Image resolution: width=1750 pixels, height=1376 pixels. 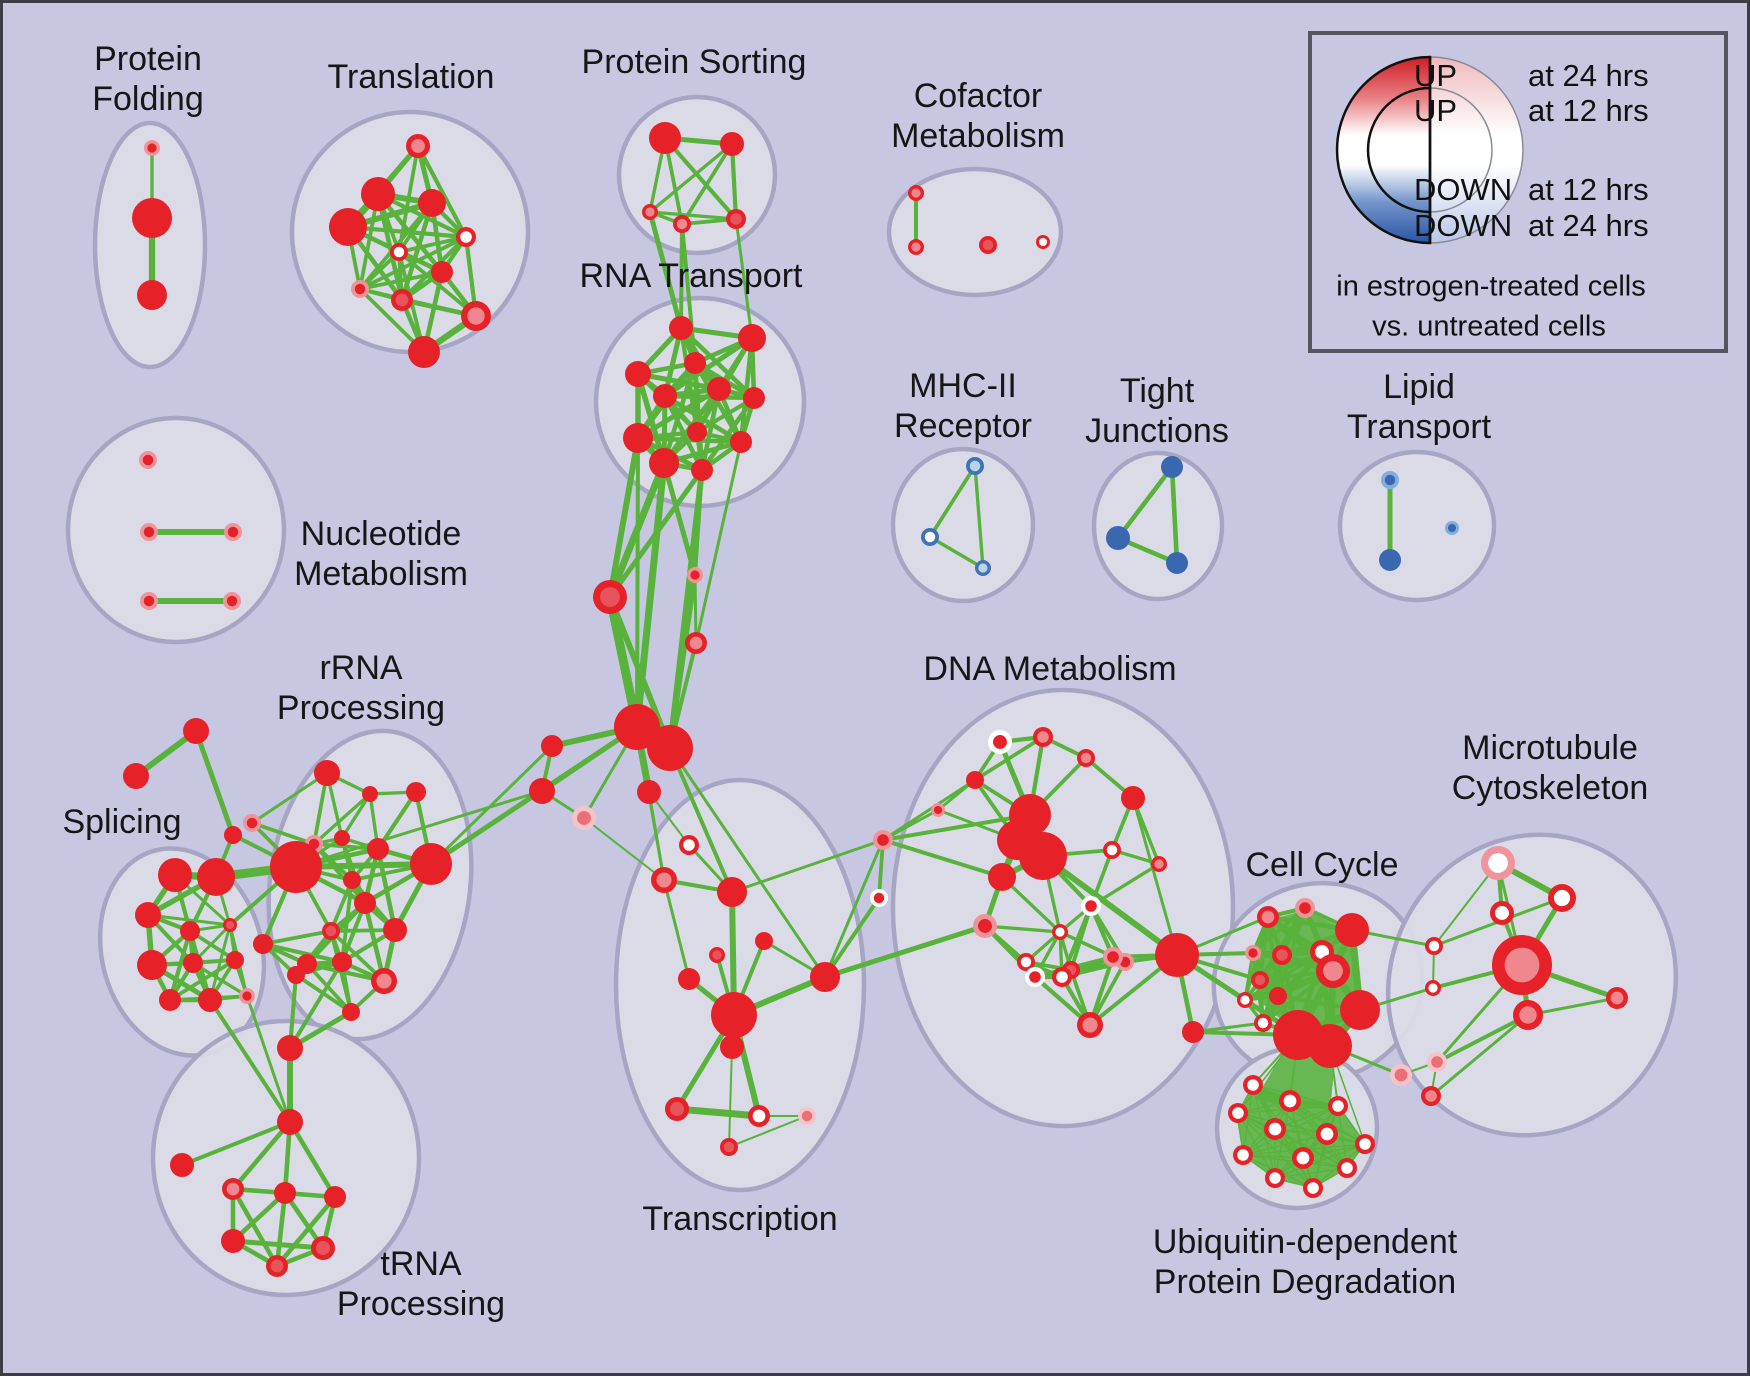 What do you see at coordinates (1550, 768) in the screenshot?
I see `cluster-label-microtubule: Microtubule Cytoskeleton` at bounding box center [1550, 768].